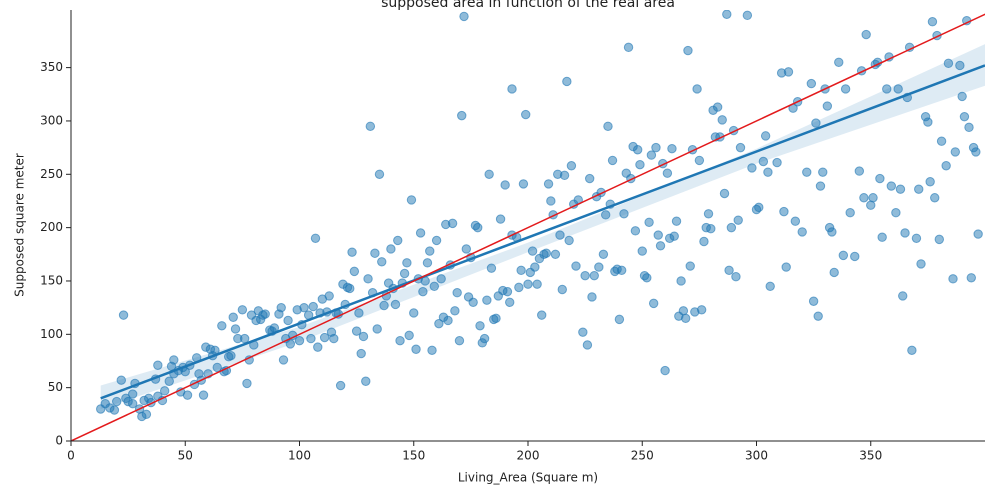 This screenshot has height=500, width=1000. I want to click on x-tick-label: 350, so click(870, 456).